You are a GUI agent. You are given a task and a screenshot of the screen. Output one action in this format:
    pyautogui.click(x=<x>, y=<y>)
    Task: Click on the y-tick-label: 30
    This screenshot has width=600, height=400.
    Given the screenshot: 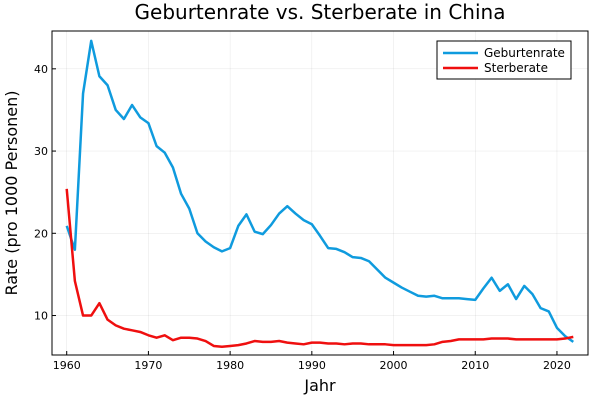 What is the action you would take?
    pyautogui.click(x=41, y=151)
    